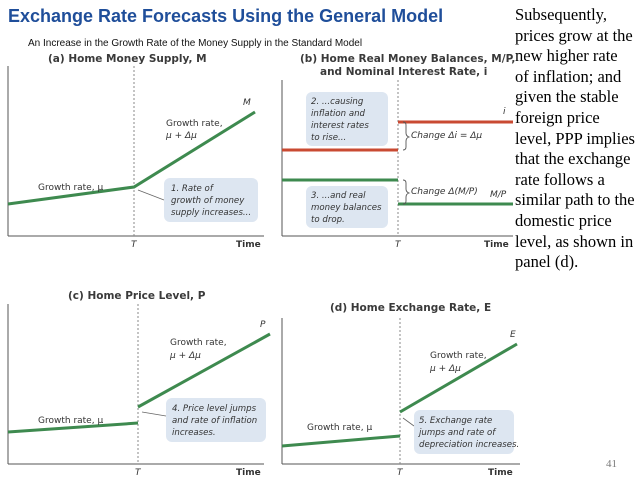 The height and width of the screenshot is (478, 638). I want to click on page-number: 41, so click(611, 464).